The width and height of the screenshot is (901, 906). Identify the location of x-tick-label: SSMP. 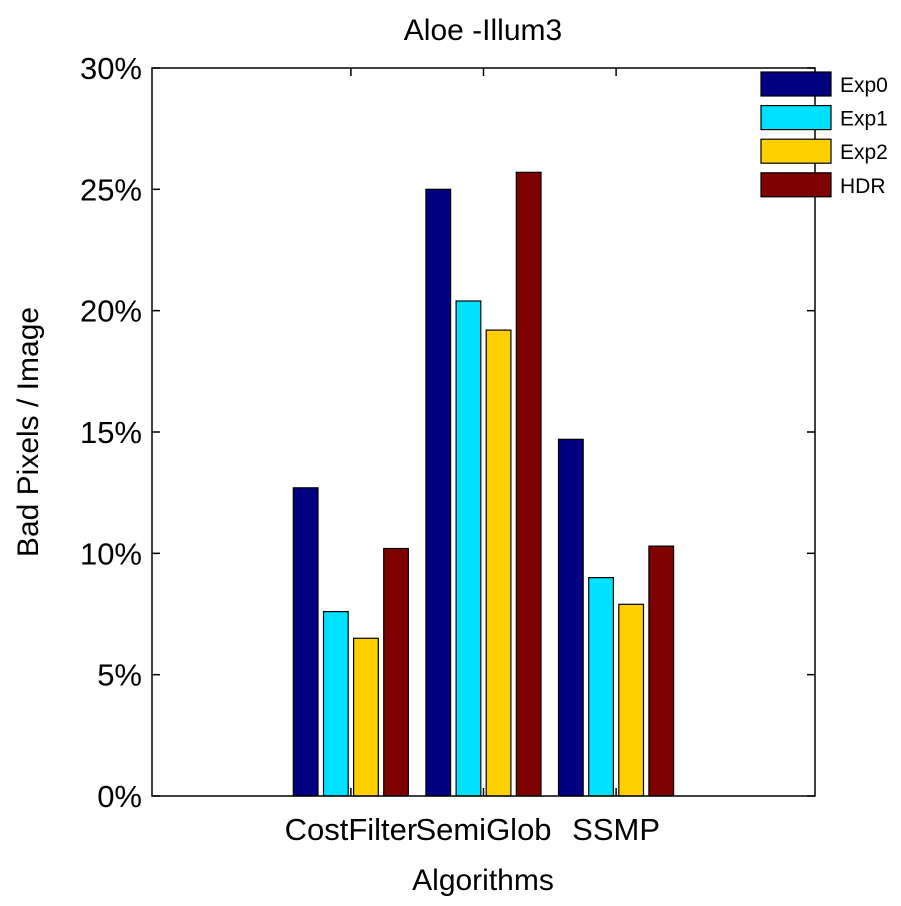
(616, 829).